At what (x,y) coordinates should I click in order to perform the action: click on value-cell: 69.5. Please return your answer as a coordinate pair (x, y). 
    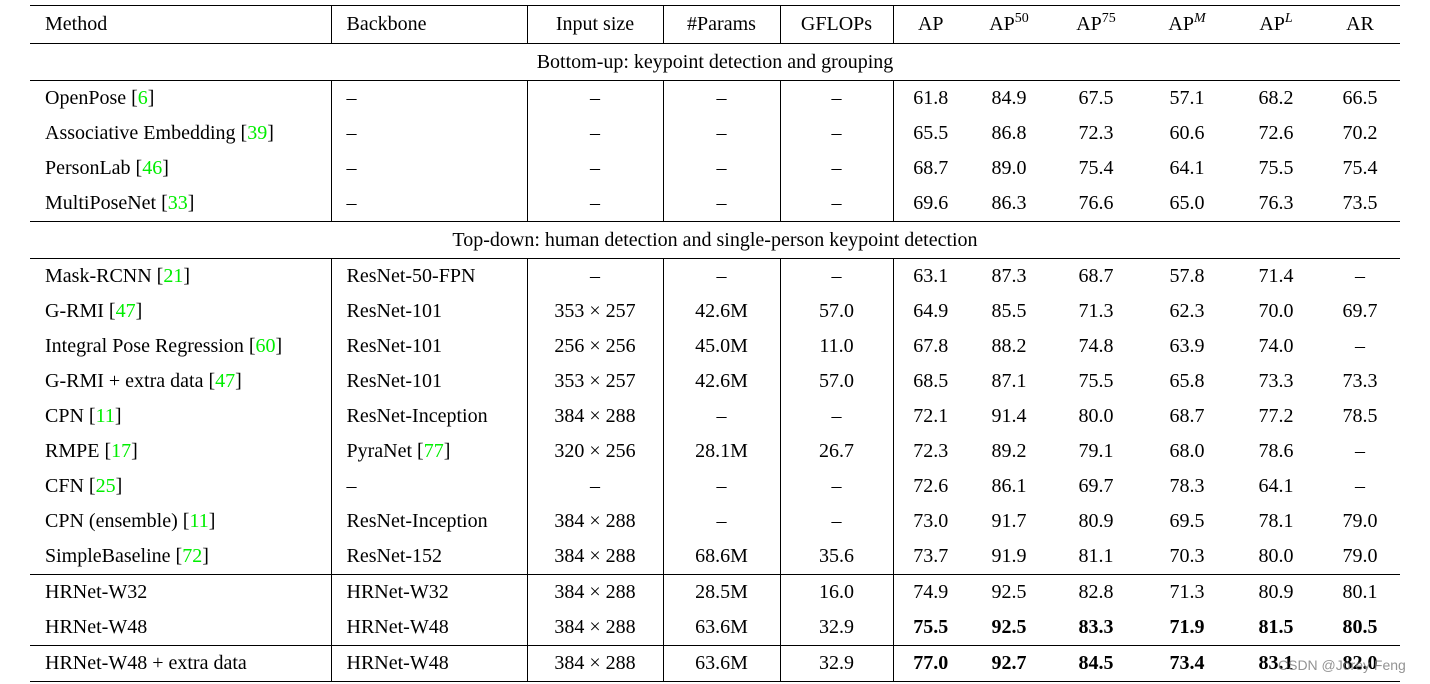
    Looking at the image, I should click on (1187, 521).